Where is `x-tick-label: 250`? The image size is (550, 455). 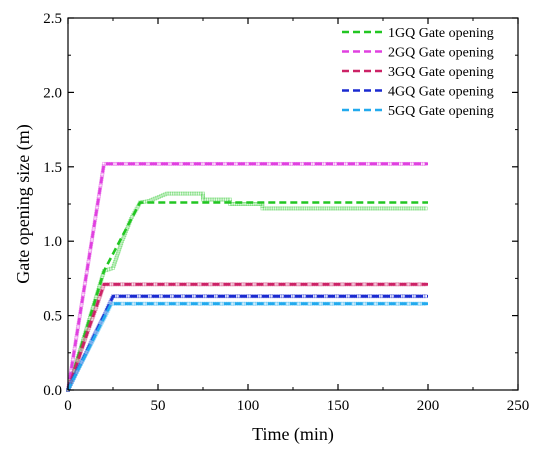 x-tick-label: 250 is located at coordinates (518, 406).